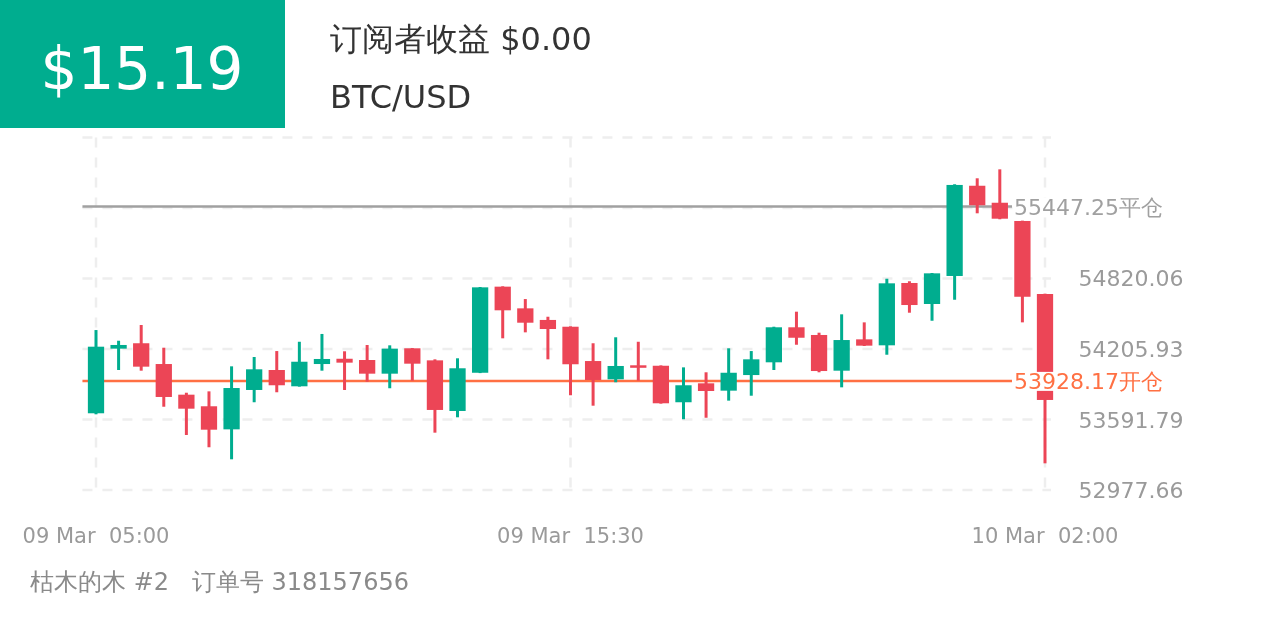 This screenshot has width=1266, height=633. What do you see at coordinates (96, 536) in the screenshot?
I see `x-tick-label: 09 Mar 05:00` at bounding box center [96, 536].